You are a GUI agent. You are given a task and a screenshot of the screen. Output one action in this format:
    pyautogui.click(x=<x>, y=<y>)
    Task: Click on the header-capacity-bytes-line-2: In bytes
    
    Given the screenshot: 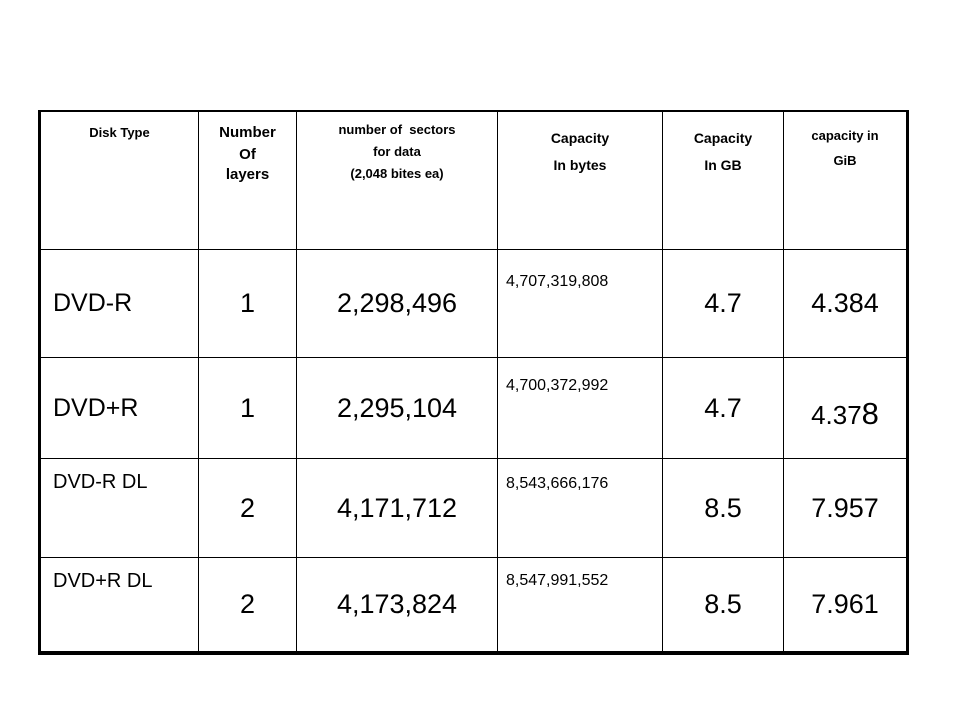 What is the action you would take?
    pyautogui.click(x=580, y=165)
    